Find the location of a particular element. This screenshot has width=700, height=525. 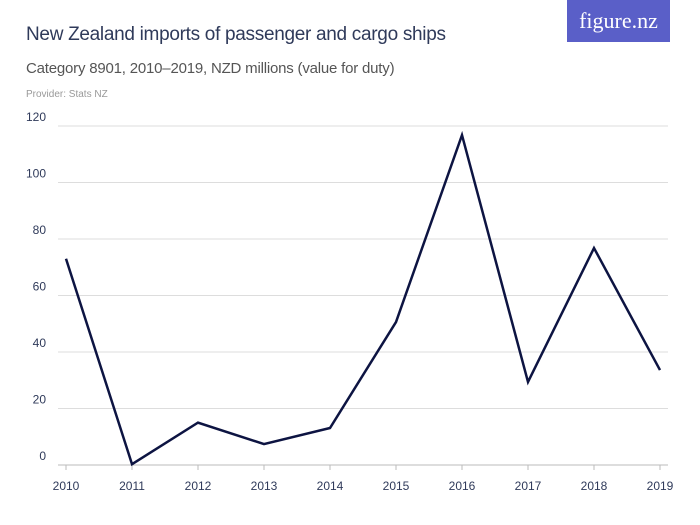

x-tick-label: 2016 is located at coordinates (462, 486).